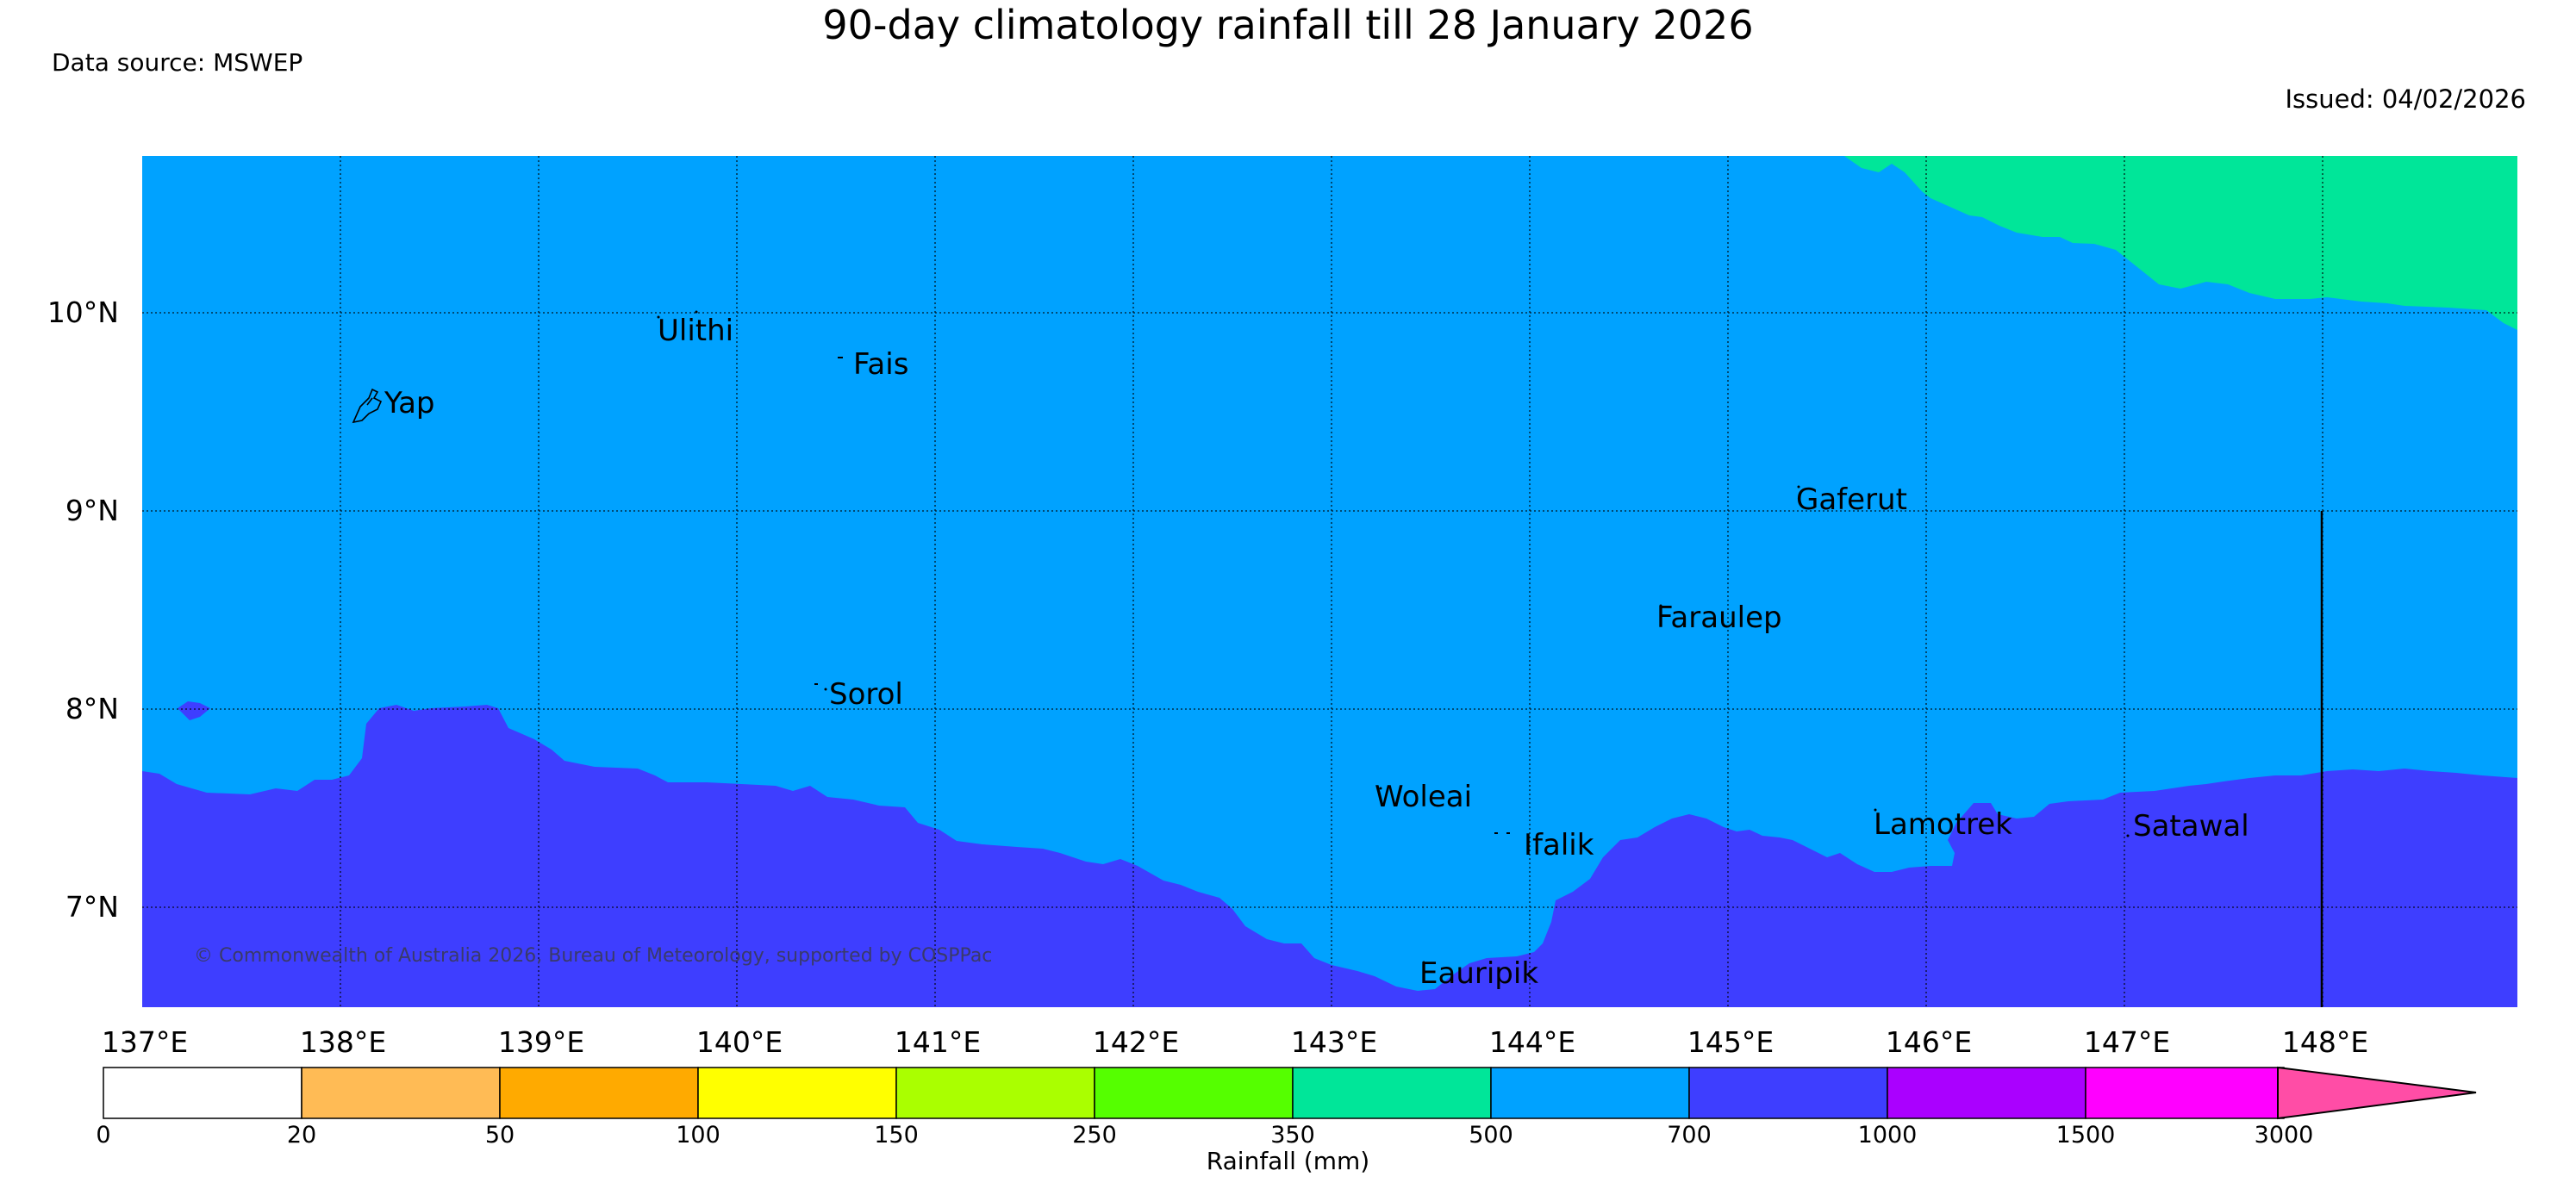 Image resolution: width=2576 pixels, height=1189 pixels. I want to click on colorbar-tick-350: 350, so click(1292, 1135).